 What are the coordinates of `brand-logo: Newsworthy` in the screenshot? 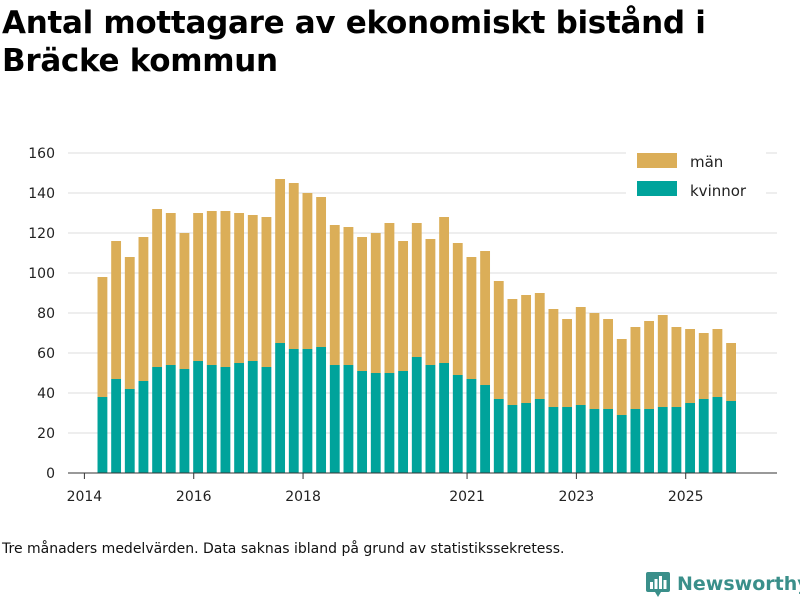 It's located at (722, 584).